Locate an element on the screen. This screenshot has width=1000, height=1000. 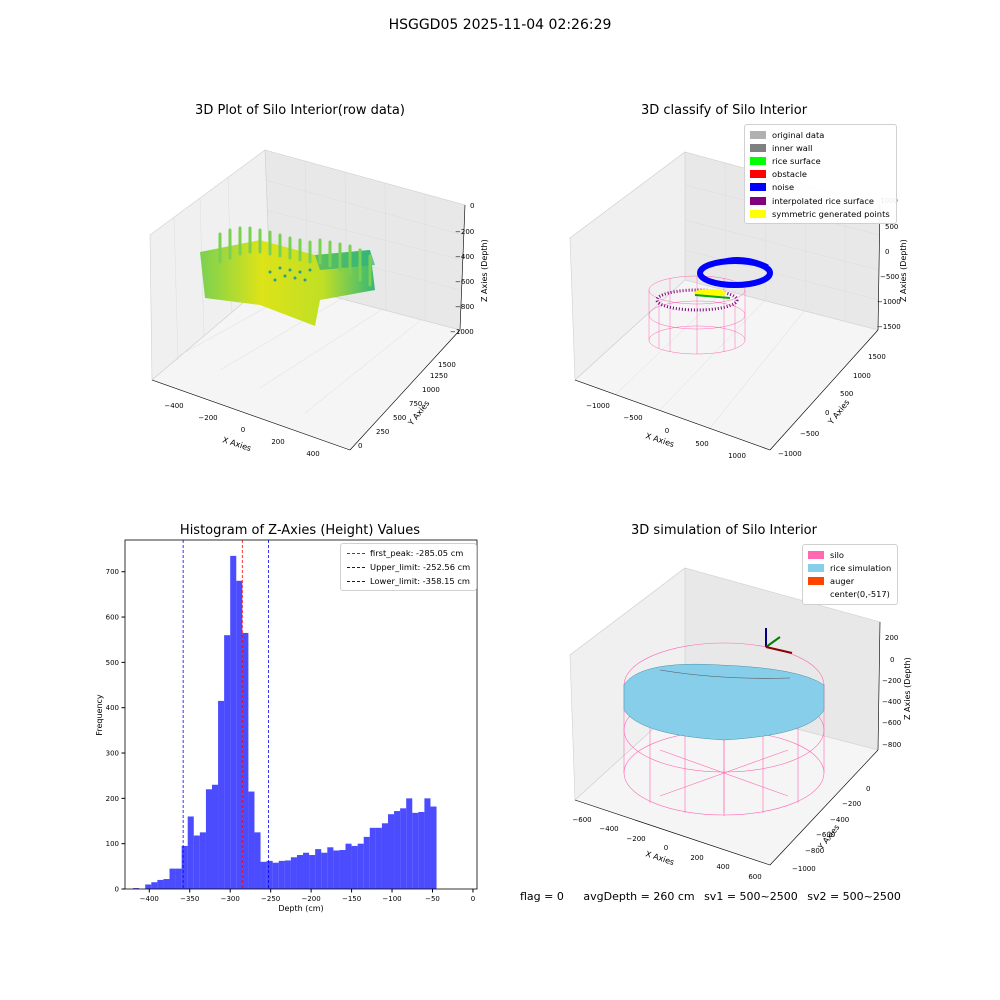
legend-item: auger is located at coordinates (849, 580).